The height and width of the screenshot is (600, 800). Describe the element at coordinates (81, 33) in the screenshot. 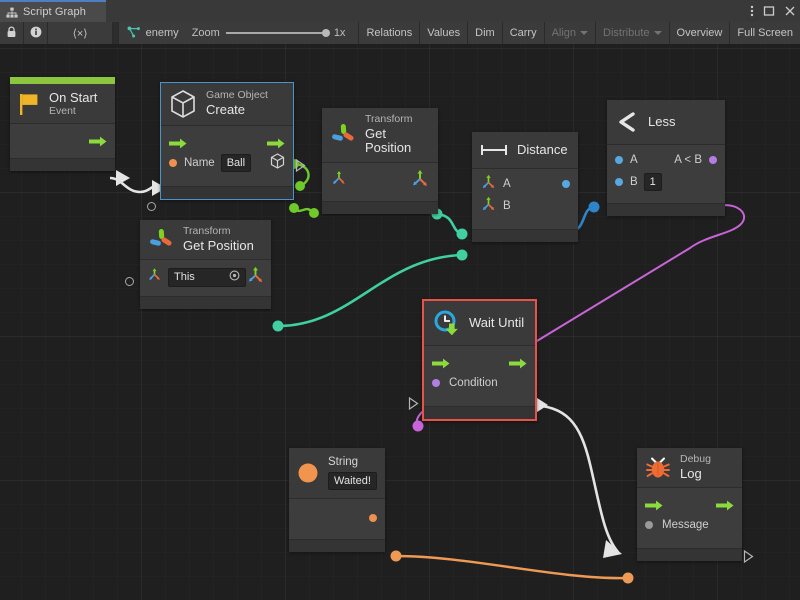

I see `code-view-button: ⟨×⟩` at that location.